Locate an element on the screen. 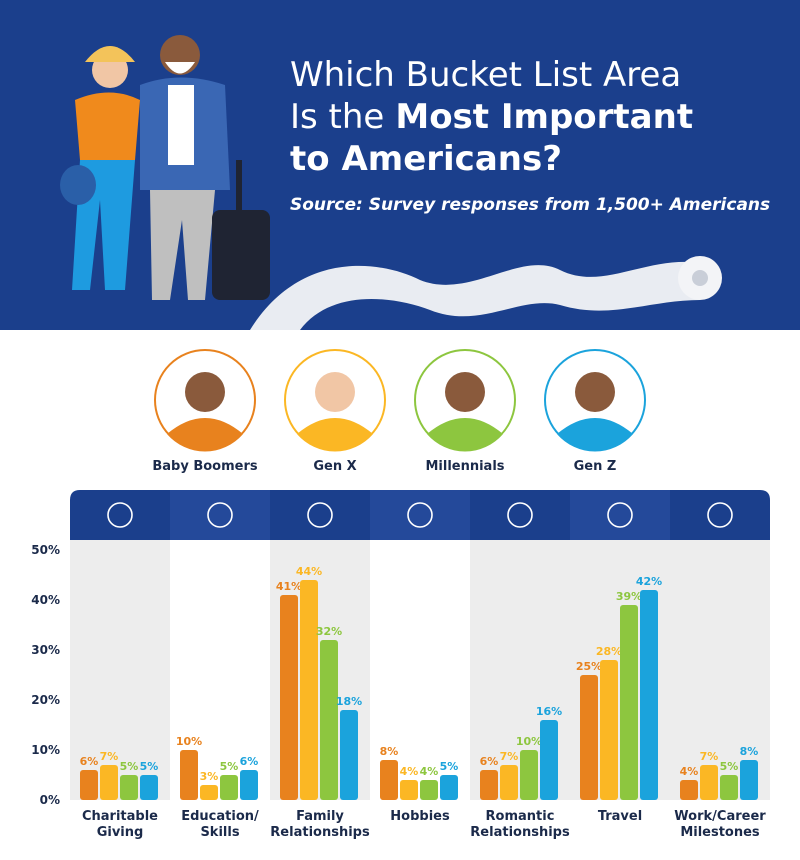  title-bold: Most Important is located at coordinates (544, 117).